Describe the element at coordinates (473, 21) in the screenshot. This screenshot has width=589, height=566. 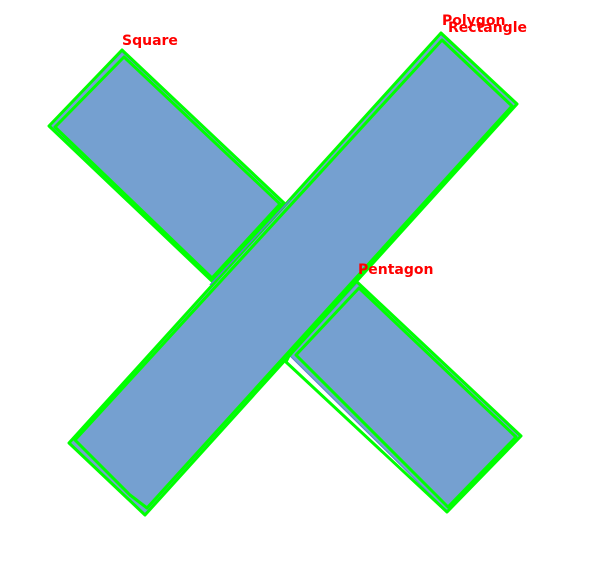
I see `polygon-label: Polygon` at that location.